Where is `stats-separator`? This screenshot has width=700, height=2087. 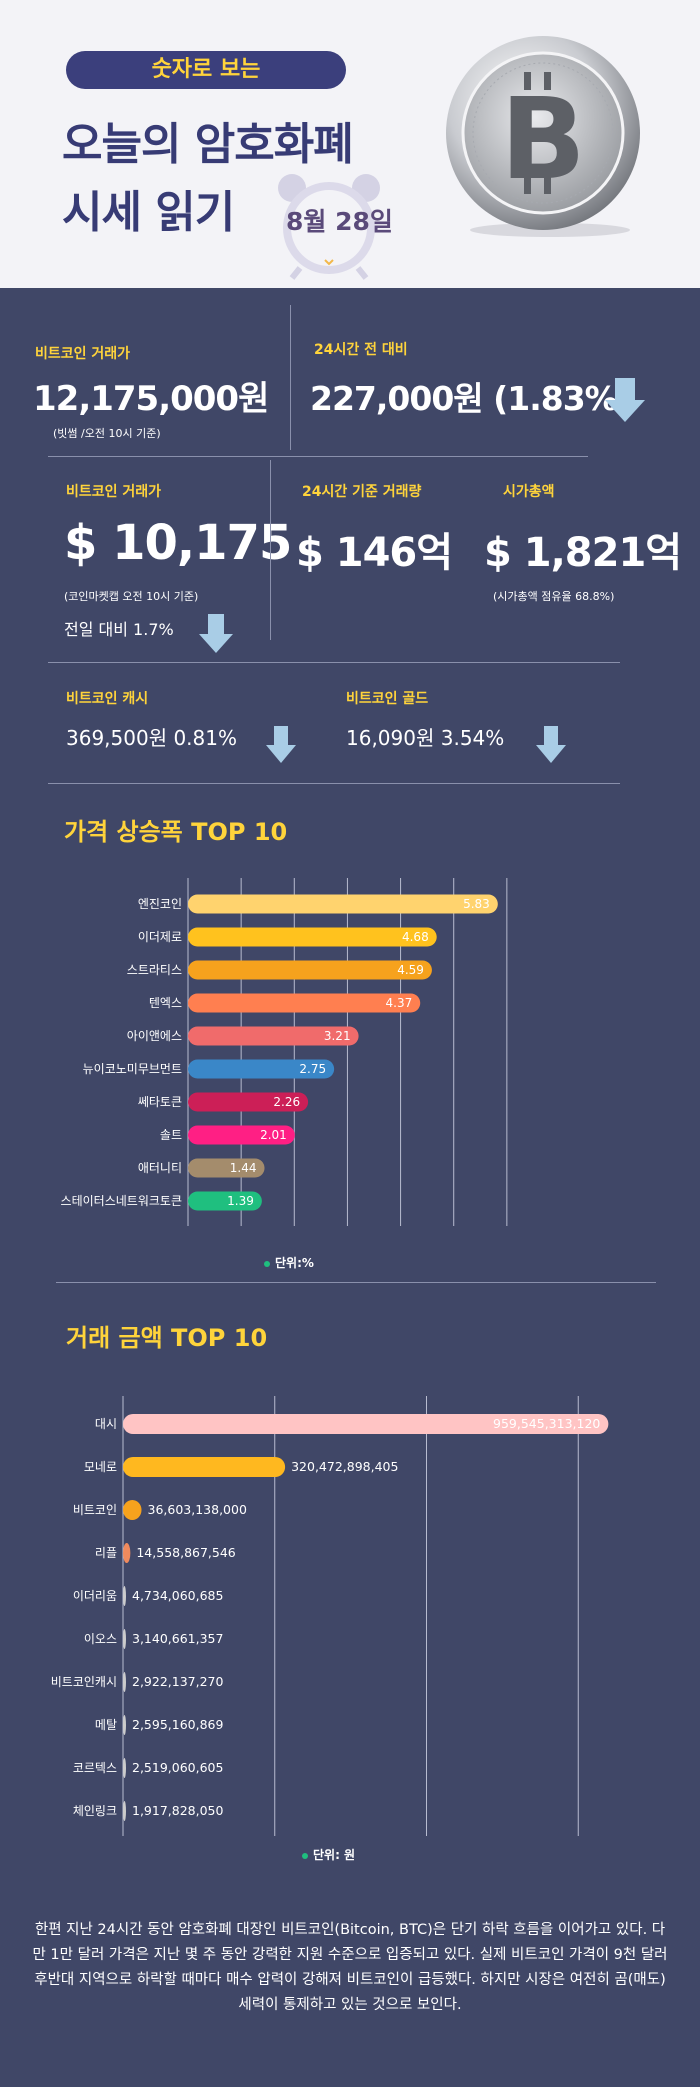 stats-separator is located at coordinates (318, 456).